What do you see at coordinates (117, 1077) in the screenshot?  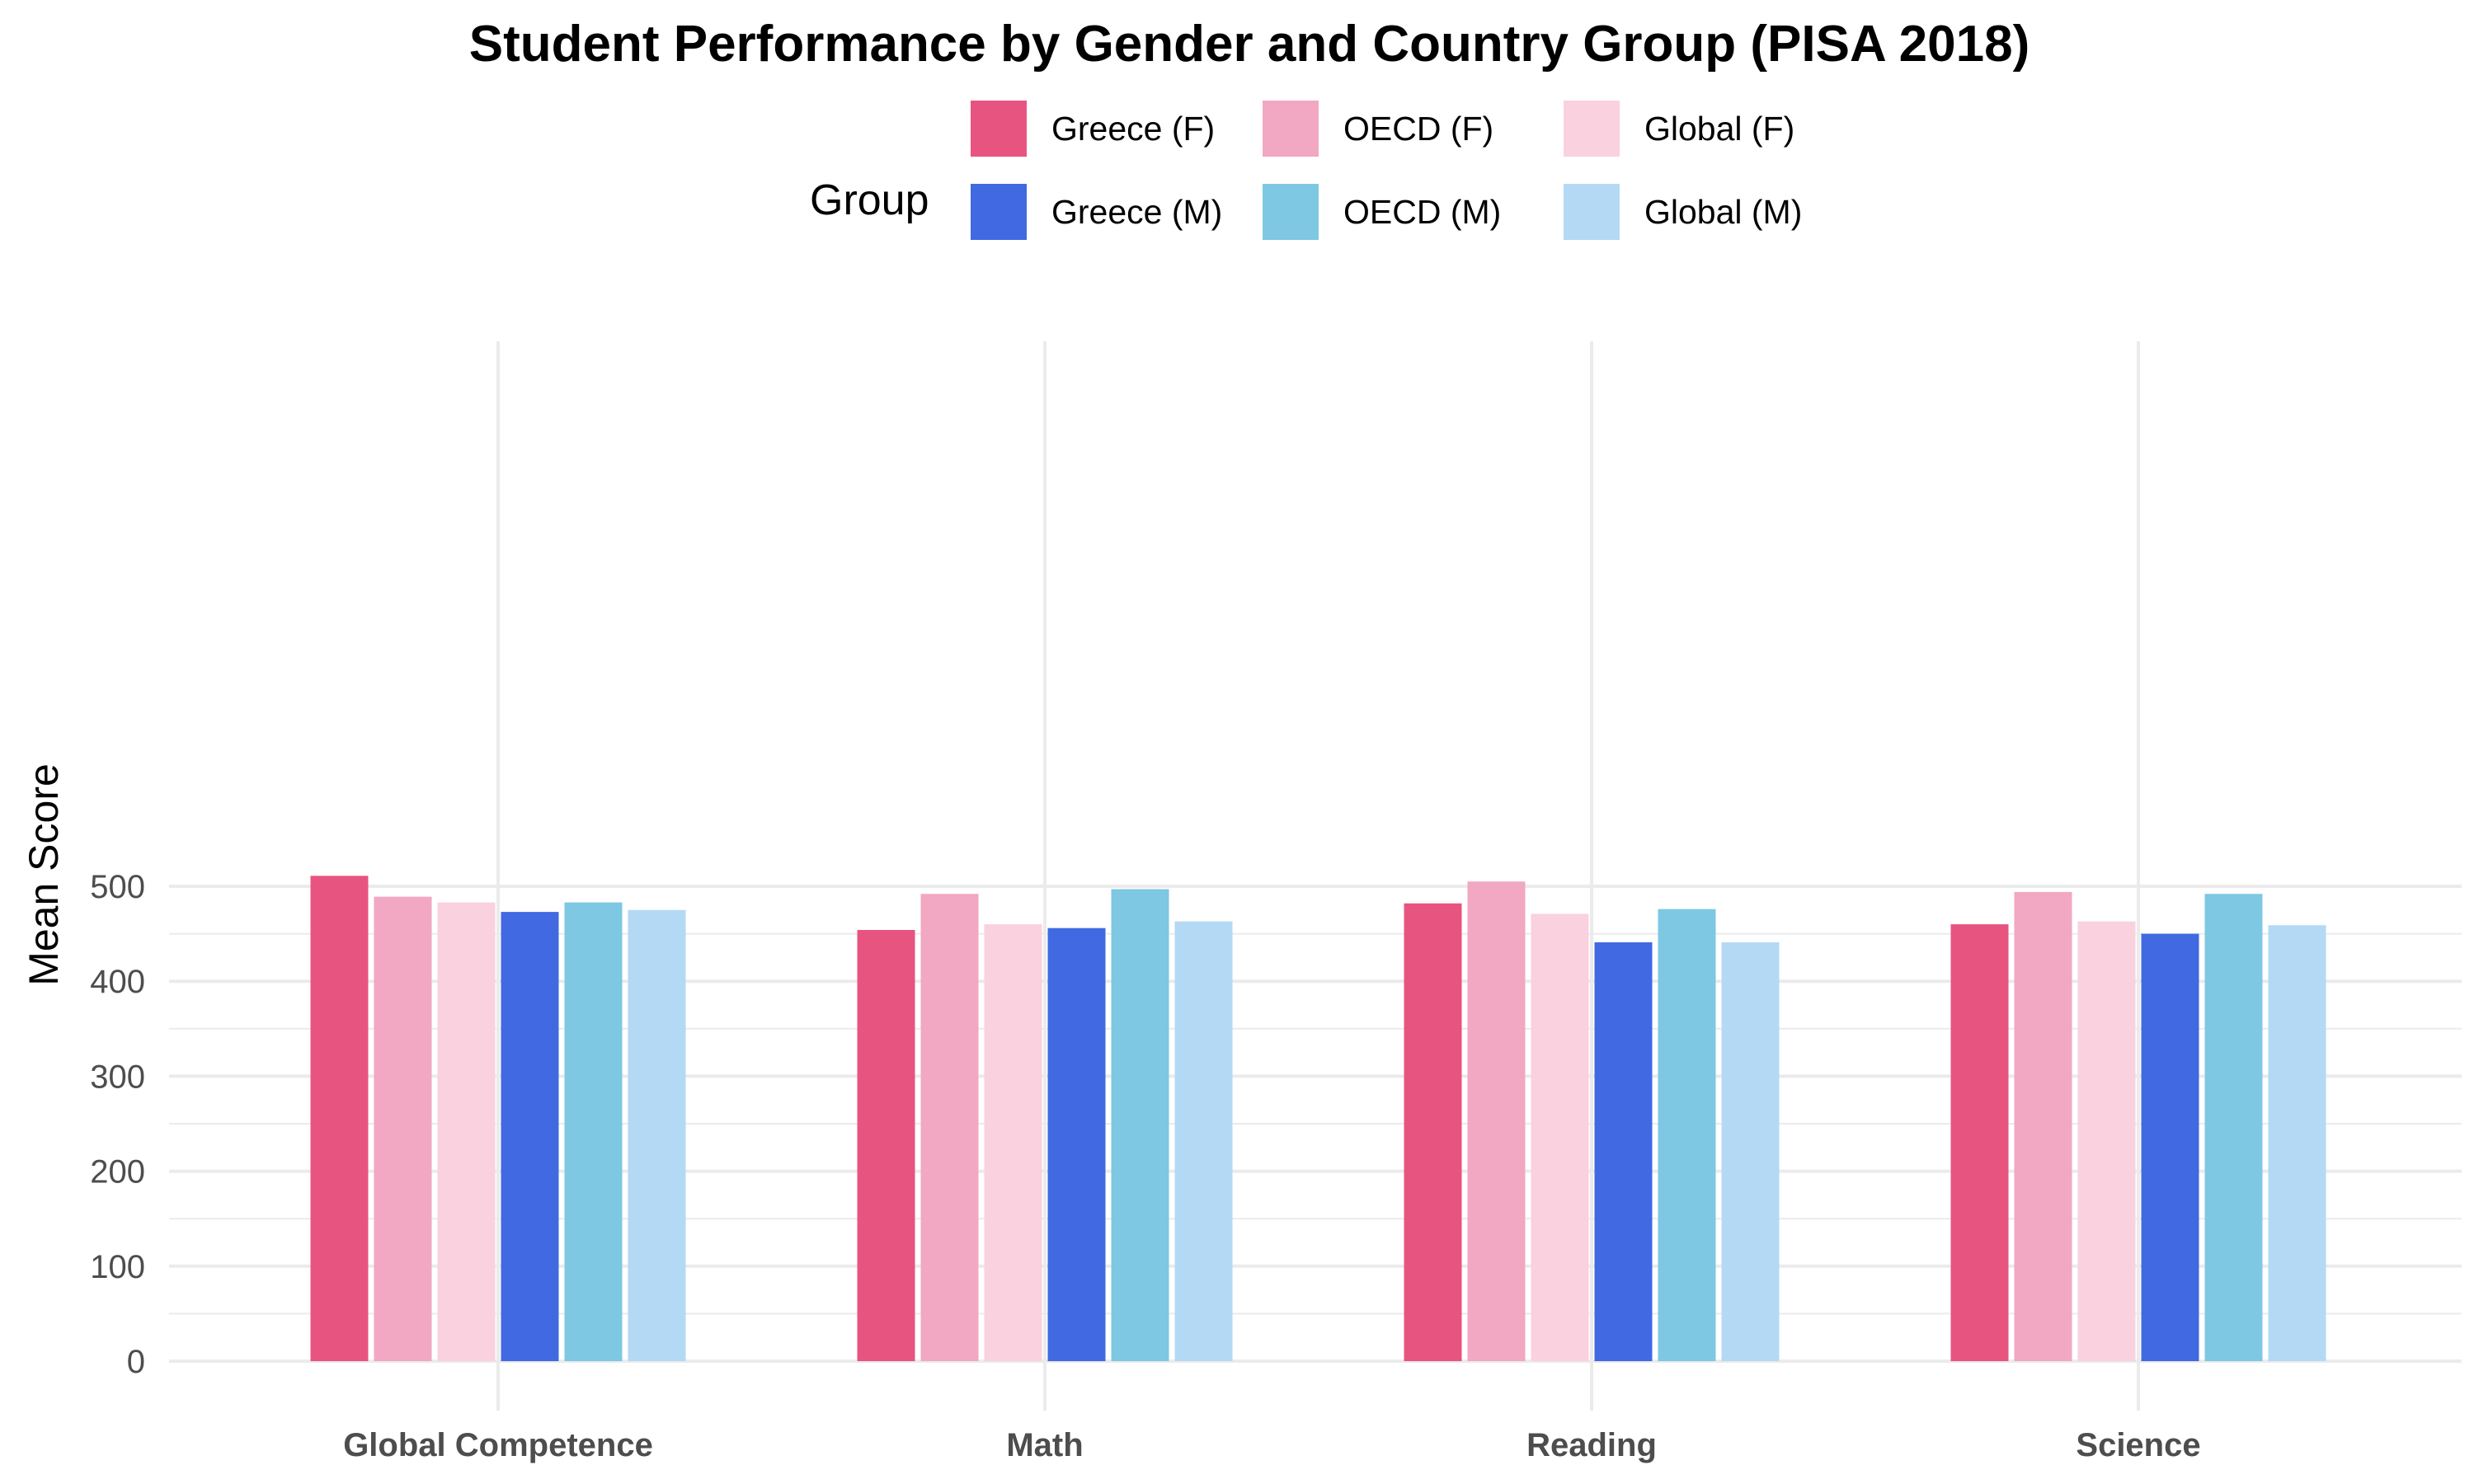 I see `y-tick-label: 300` at bounding box center [117, 1077].